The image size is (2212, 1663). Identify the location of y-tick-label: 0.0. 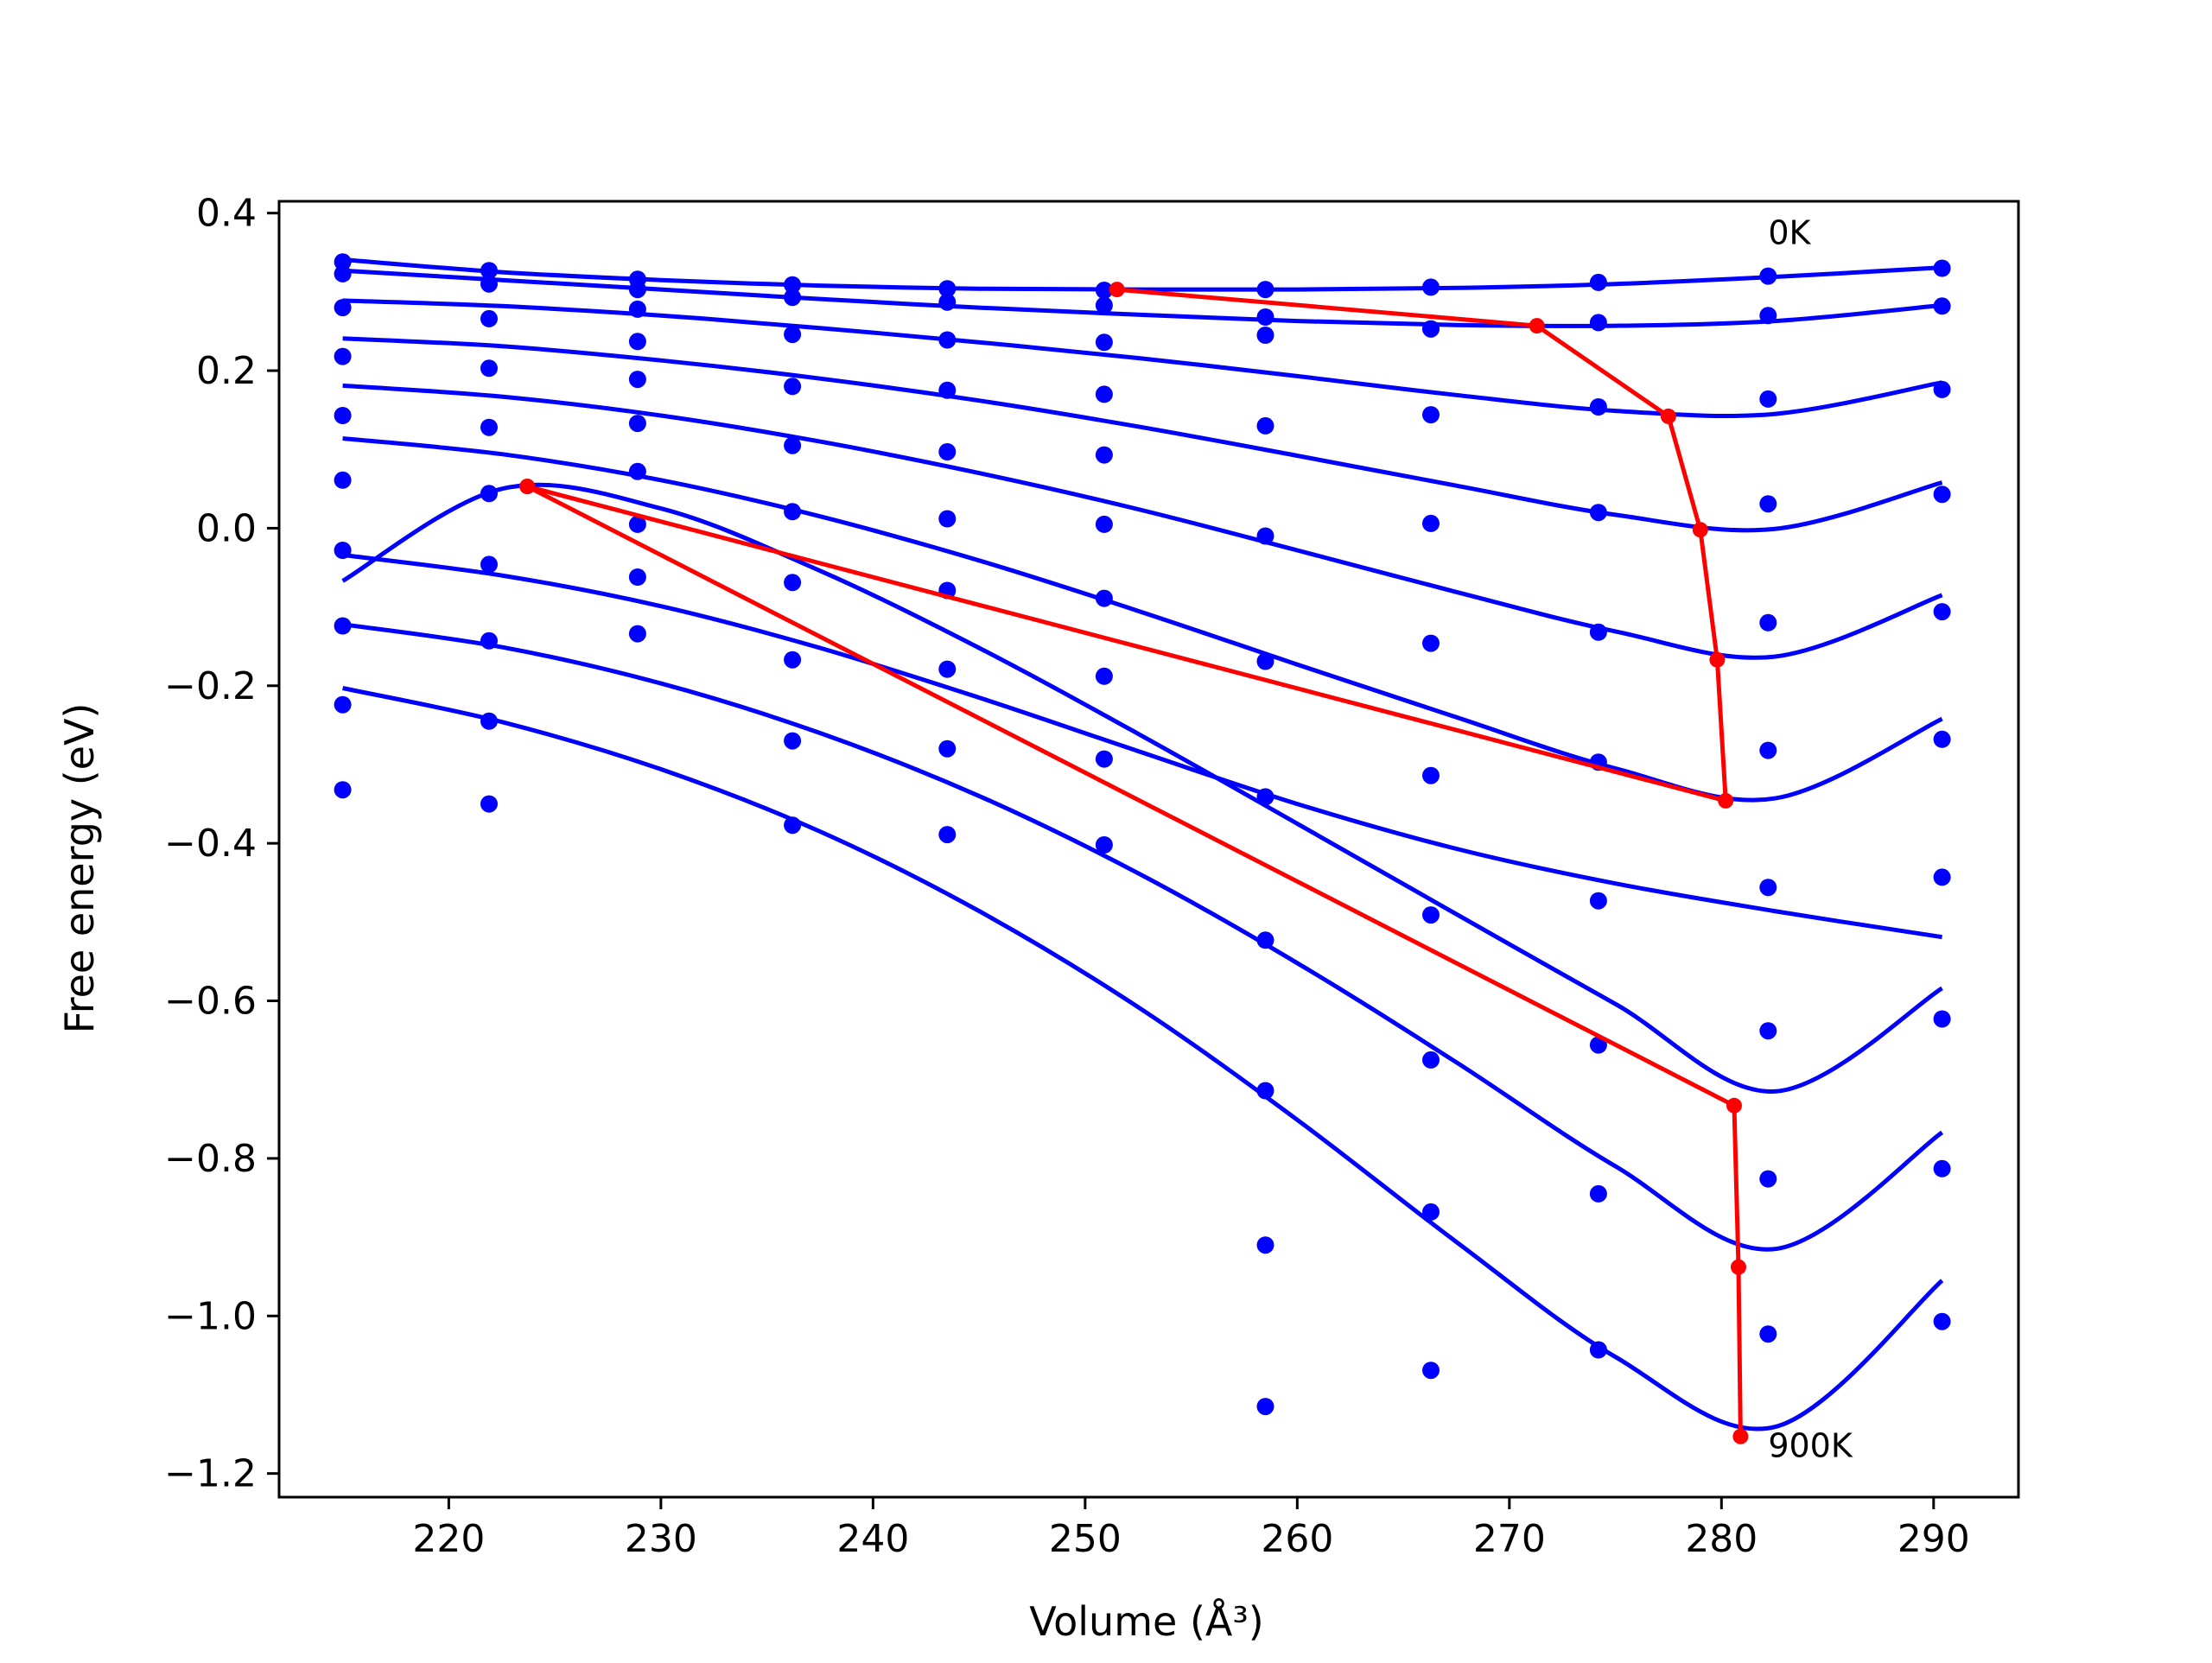
(226, 528).